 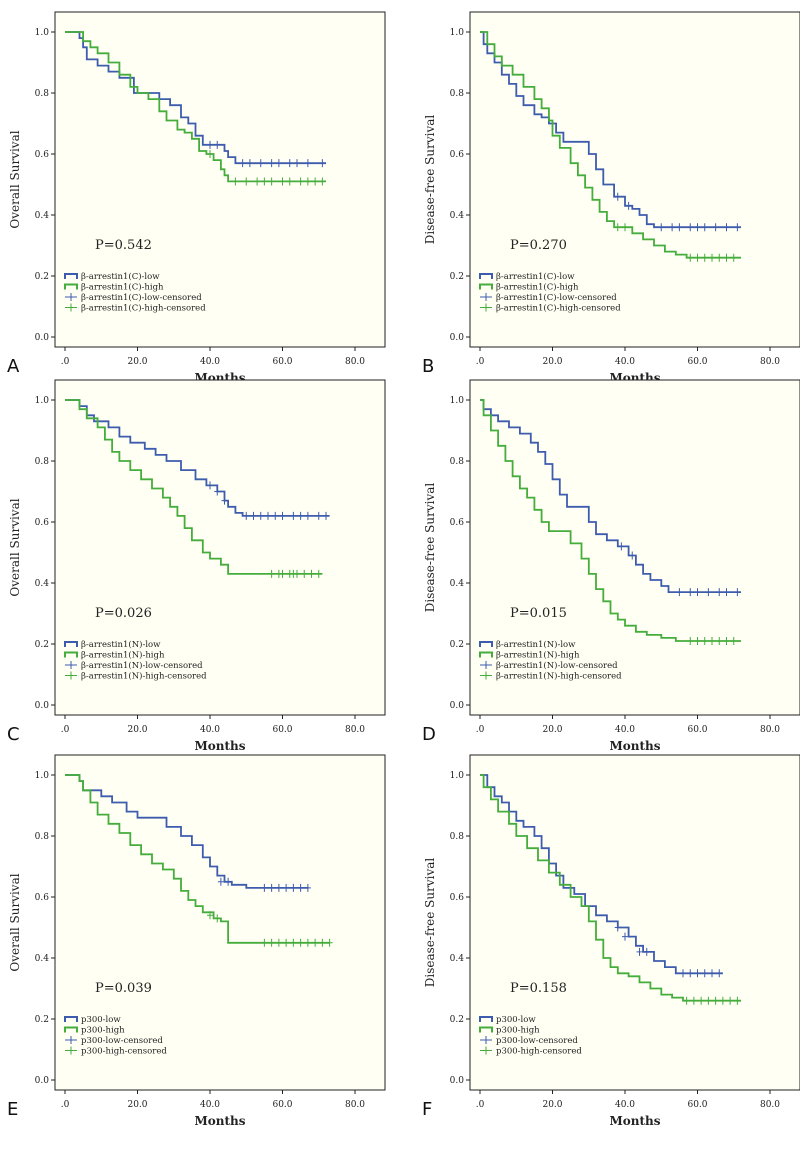 What do you see at coordinates (15, 922) in the screenshot?
I see `y-axis-label: Overall Survival` at bounding box center [15, 922].